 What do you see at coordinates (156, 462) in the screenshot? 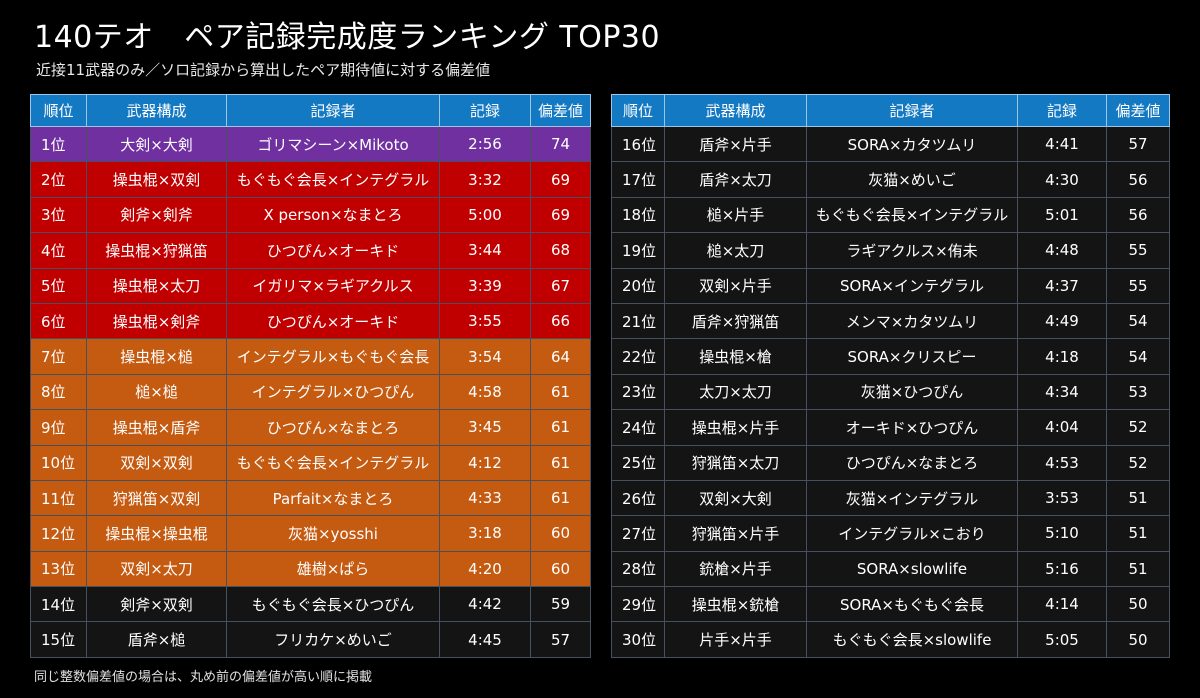
I see `weapons-cell: 双剣×双剣` at bounding box center [156, 462].